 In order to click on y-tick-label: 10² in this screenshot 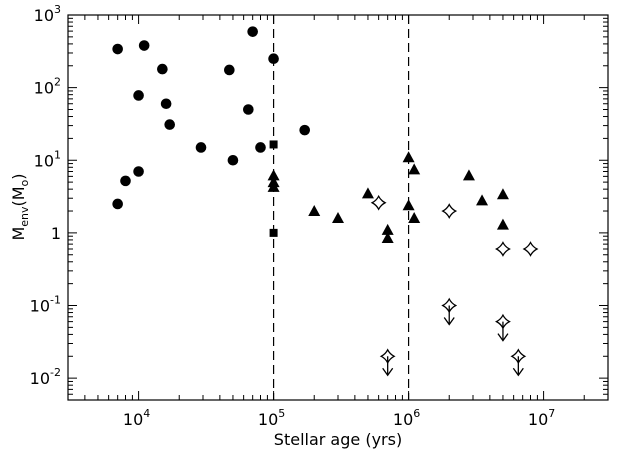, I will do `click(47, 87)`.